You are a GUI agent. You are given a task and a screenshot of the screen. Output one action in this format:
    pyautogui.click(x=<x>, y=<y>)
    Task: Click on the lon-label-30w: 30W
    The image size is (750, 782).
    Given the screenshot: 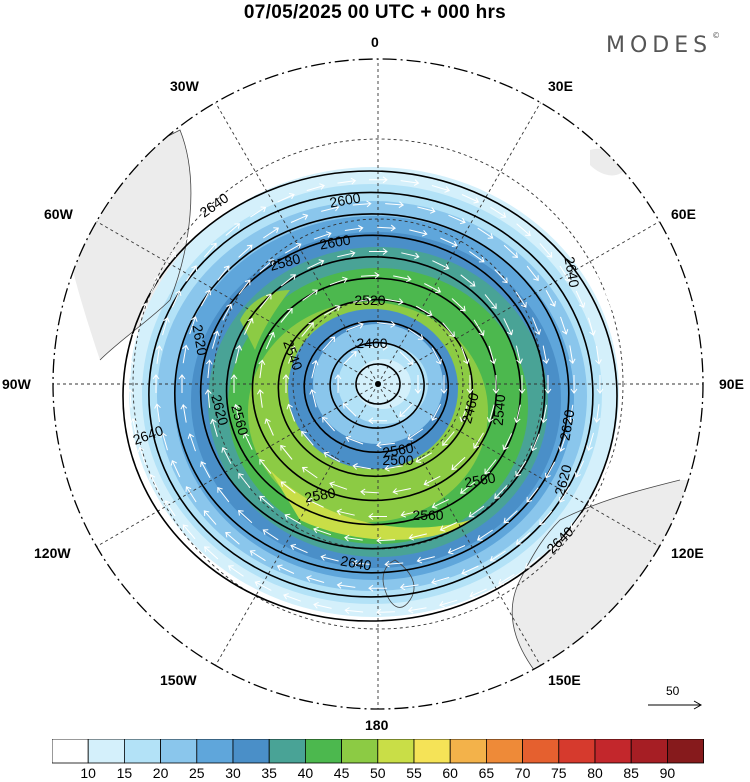 What is the action you would take?
    pyautogui.click(x=184, y=86)
    